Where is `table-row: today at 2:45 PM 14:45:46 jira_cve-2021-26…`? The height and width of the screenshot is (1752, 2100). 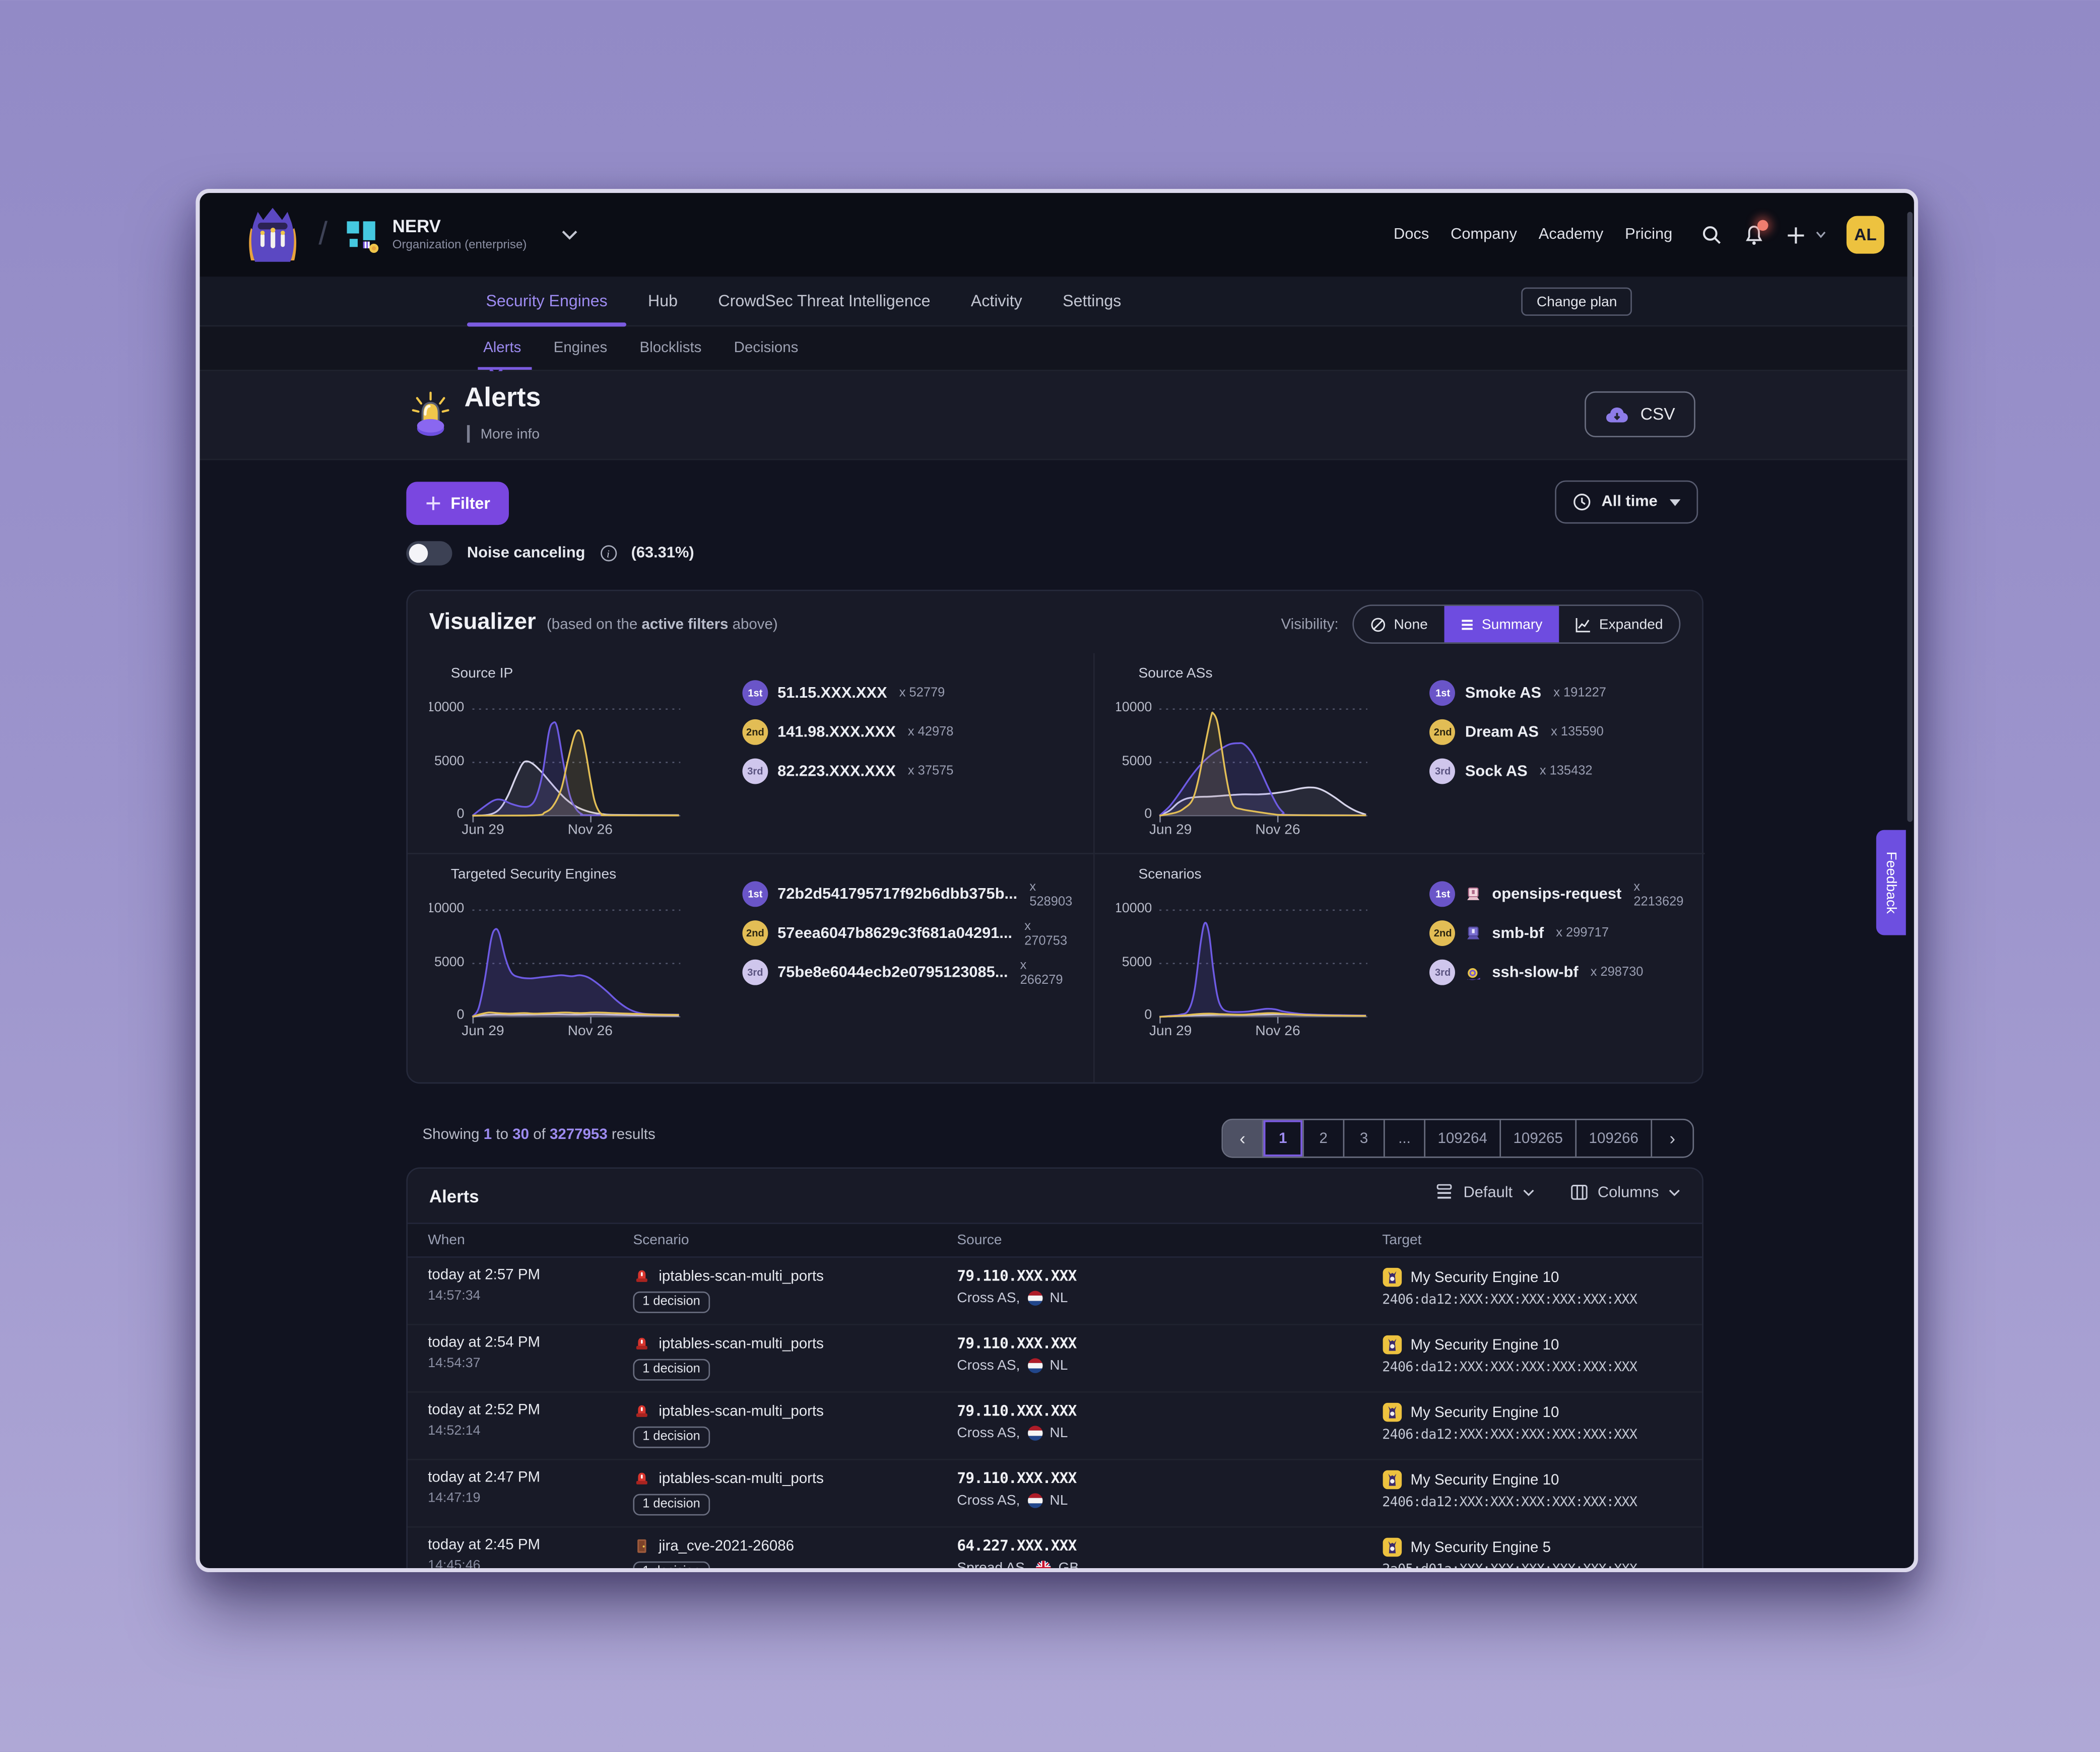
table-row: today at 2:45 PM 14:45:46 jira_cve-2021-26… is located at coordinates (1055, 1548).